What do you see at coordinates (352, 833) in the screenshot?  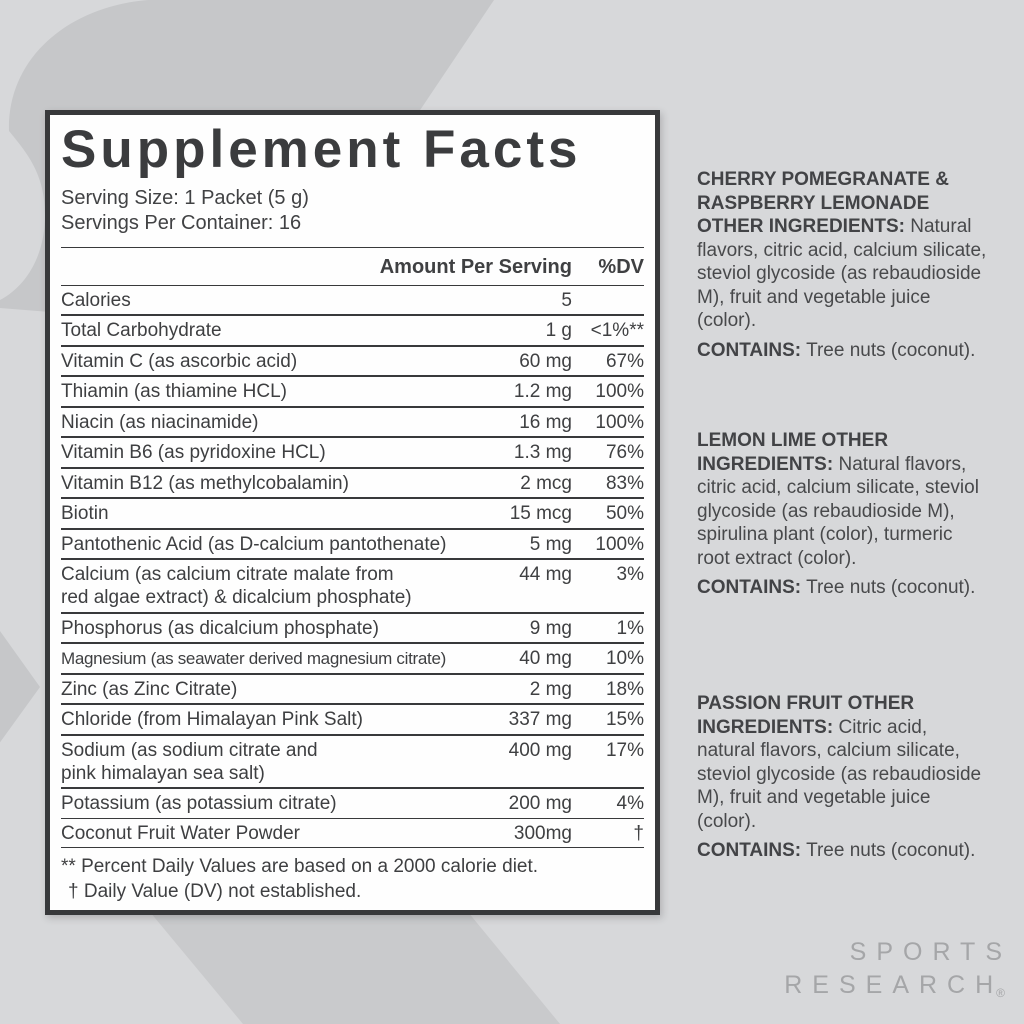 I see `other-ingredient-table: Coconut Fruit Water Powder 300mg †` at bounding box center [352, 833].